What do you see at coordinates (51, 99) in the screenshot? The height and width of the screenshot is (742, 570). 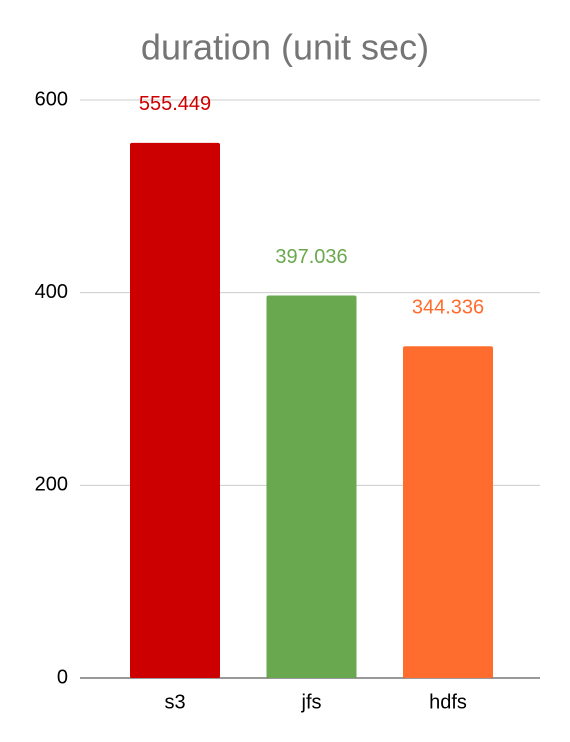 I see `y-tick-label: 600` at bounding box center [51, 99].